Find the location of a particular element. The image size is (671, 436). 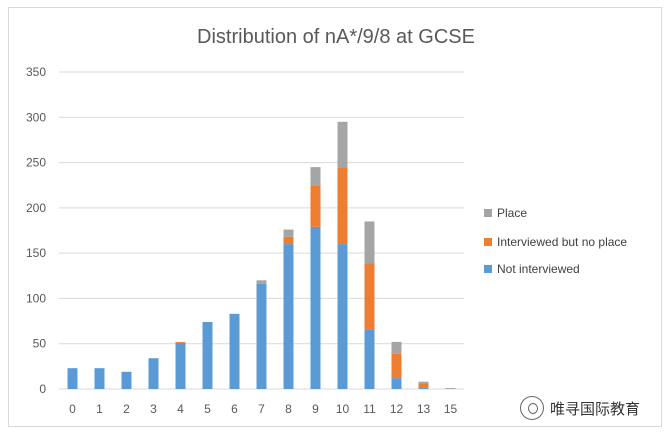

y-tick-label-100: 100 is located at coordinates (36, 298).